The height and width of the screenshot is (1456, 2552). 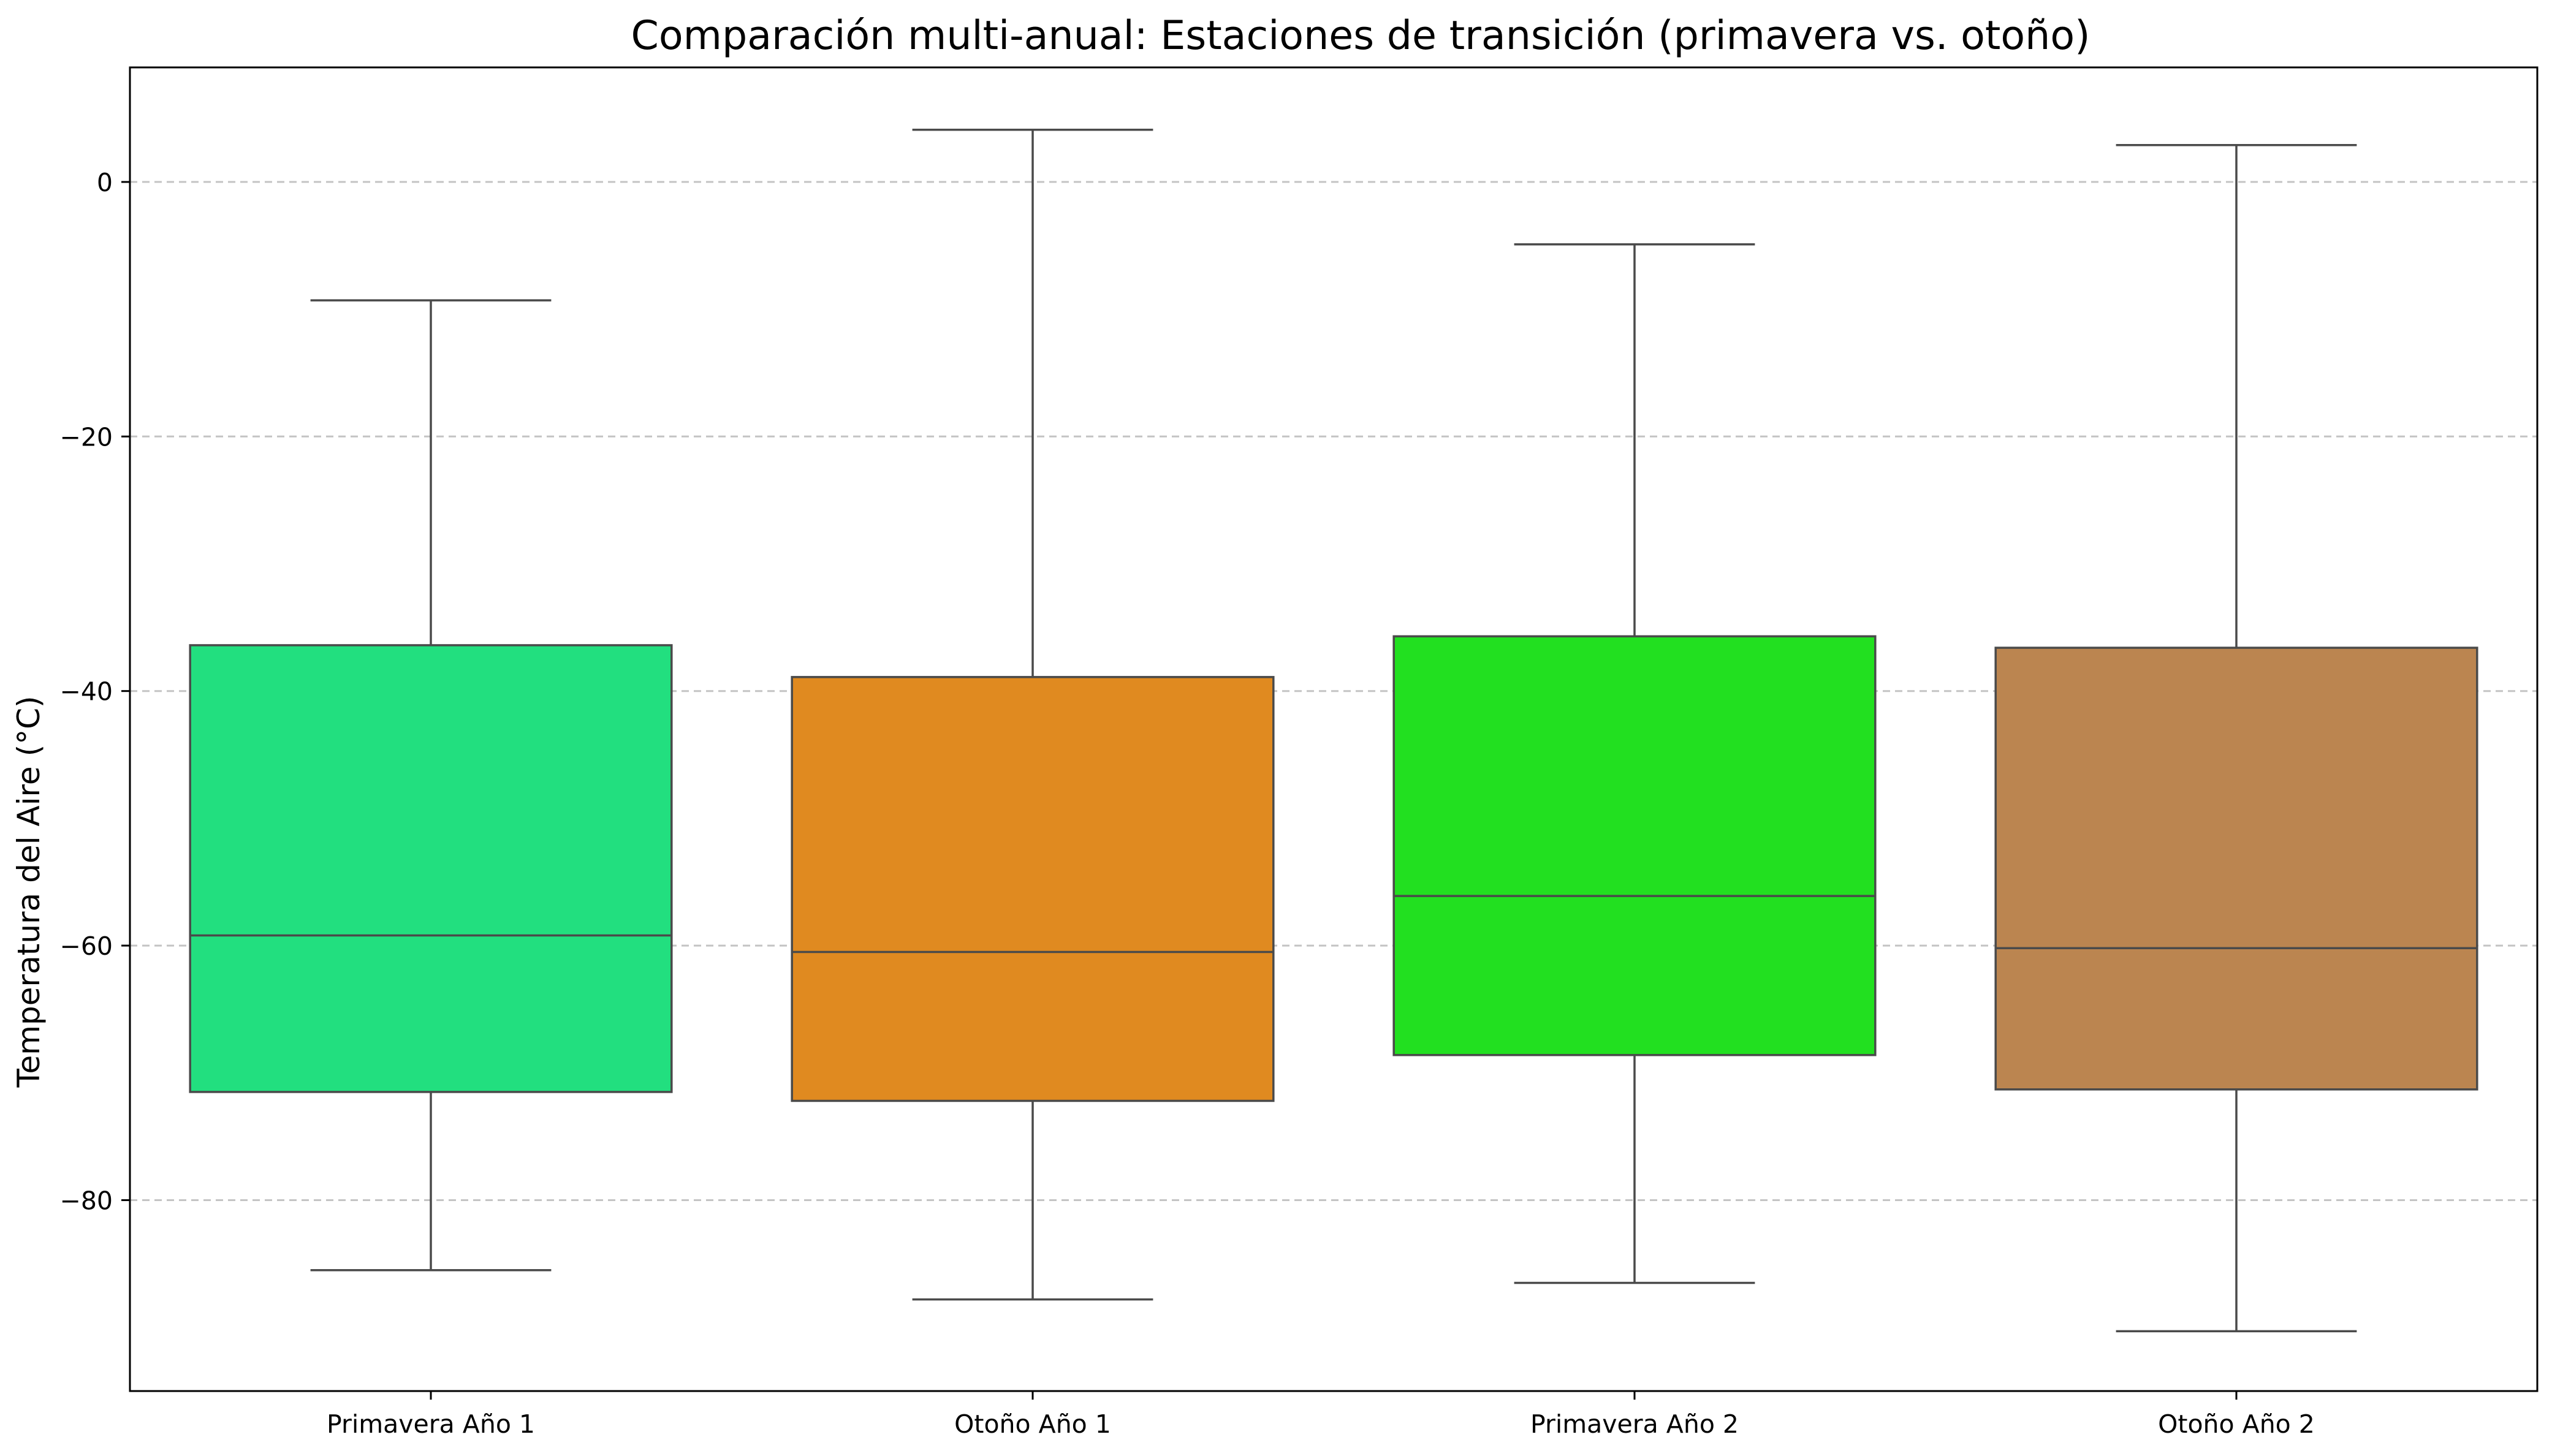 I want to click on x-tick-label: Primavera Año 2, so click(x=1634, y=1424).